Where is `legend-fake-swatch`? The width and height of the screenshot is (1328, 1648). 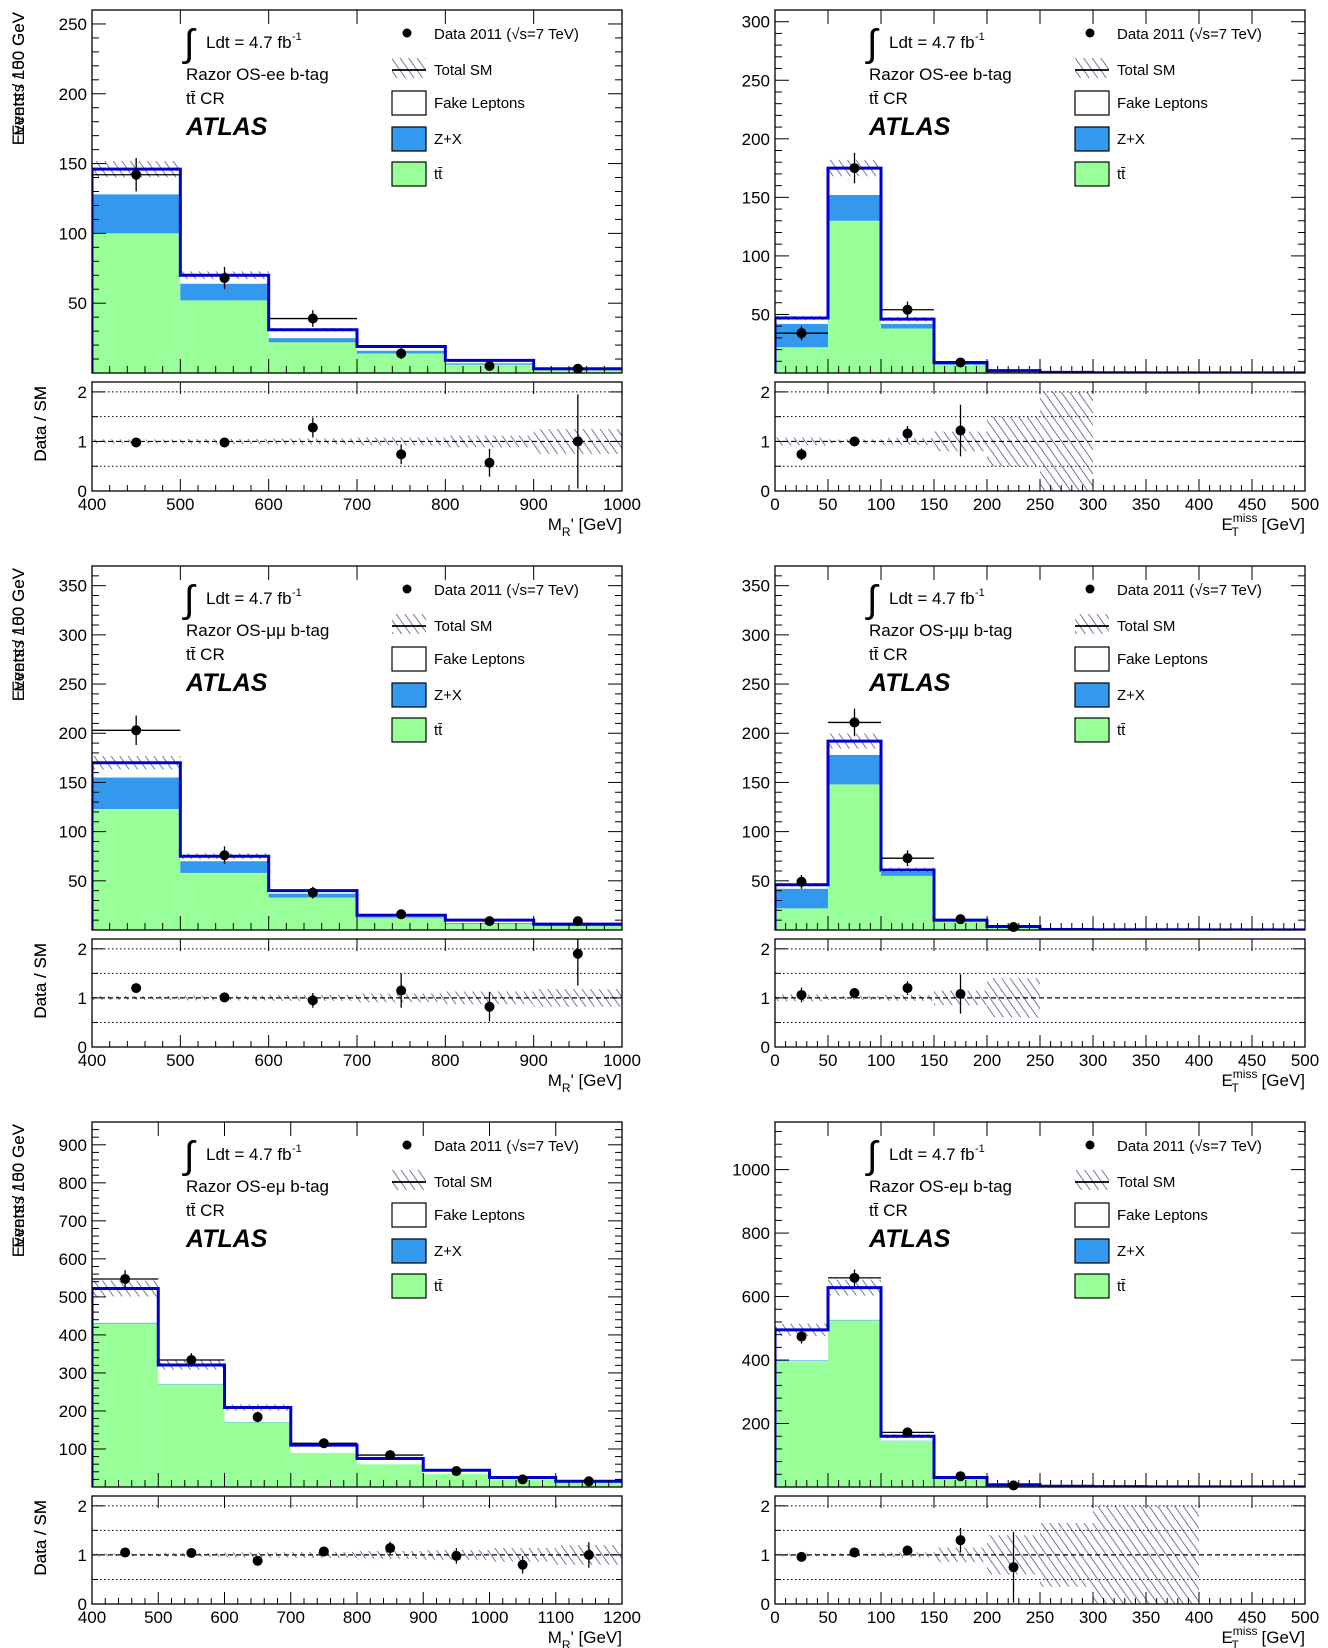 legend-fake-swatch is located at coordinates (1092, 1215).